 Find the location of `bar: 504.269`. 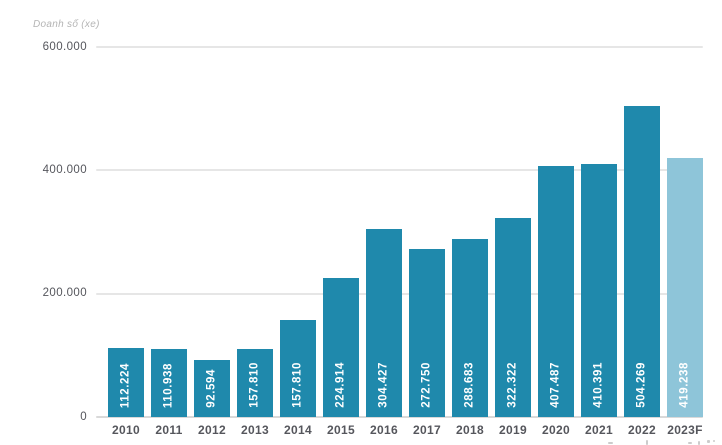

bar: 504.269 is located at coordinates (642, 261).